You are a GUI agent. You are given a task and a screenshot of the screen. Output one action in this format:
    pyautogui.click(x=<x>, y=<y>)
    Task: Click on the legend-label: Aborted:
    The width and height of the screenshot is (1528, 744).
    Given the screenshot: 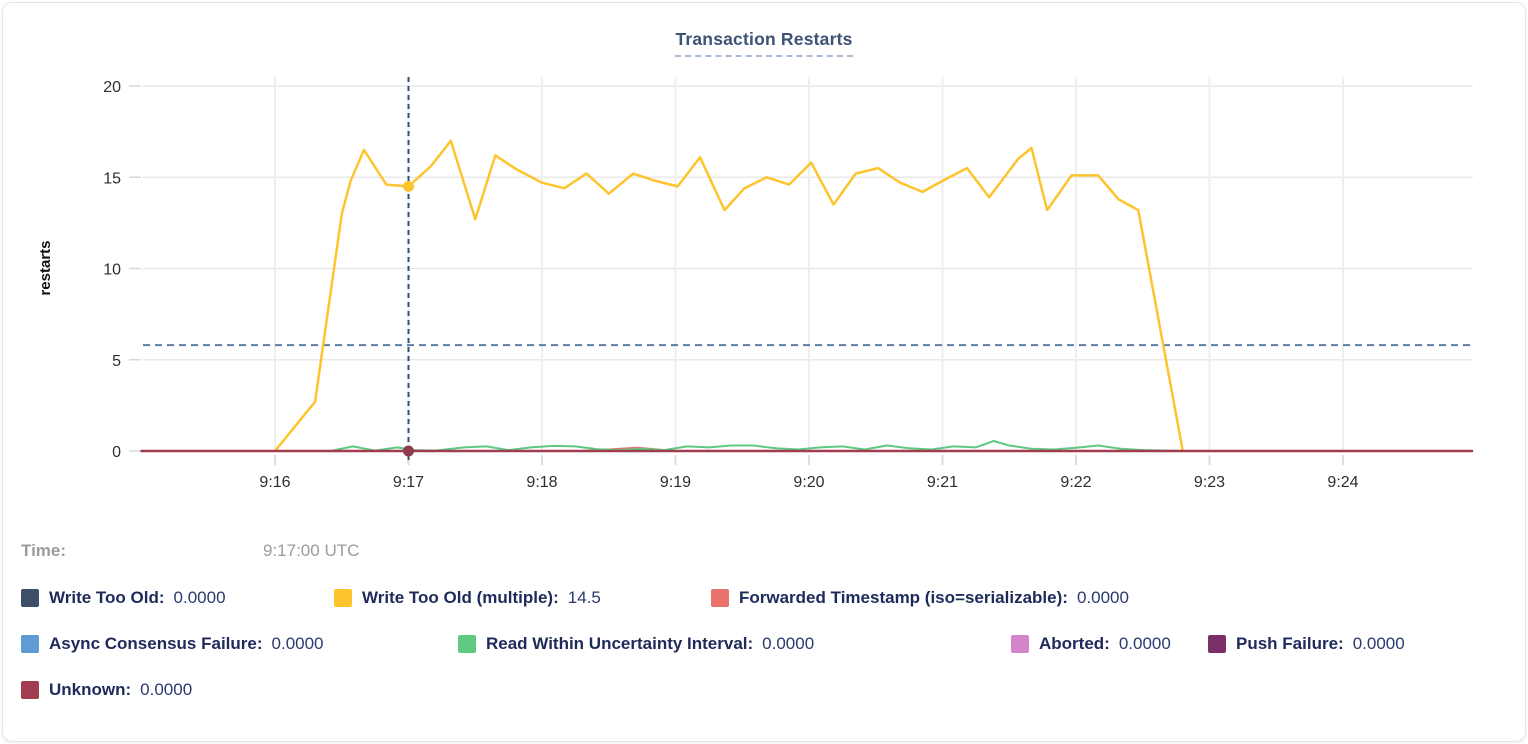 What is the action you would take?
    pyautogui.click(x=1074, y=643)
    